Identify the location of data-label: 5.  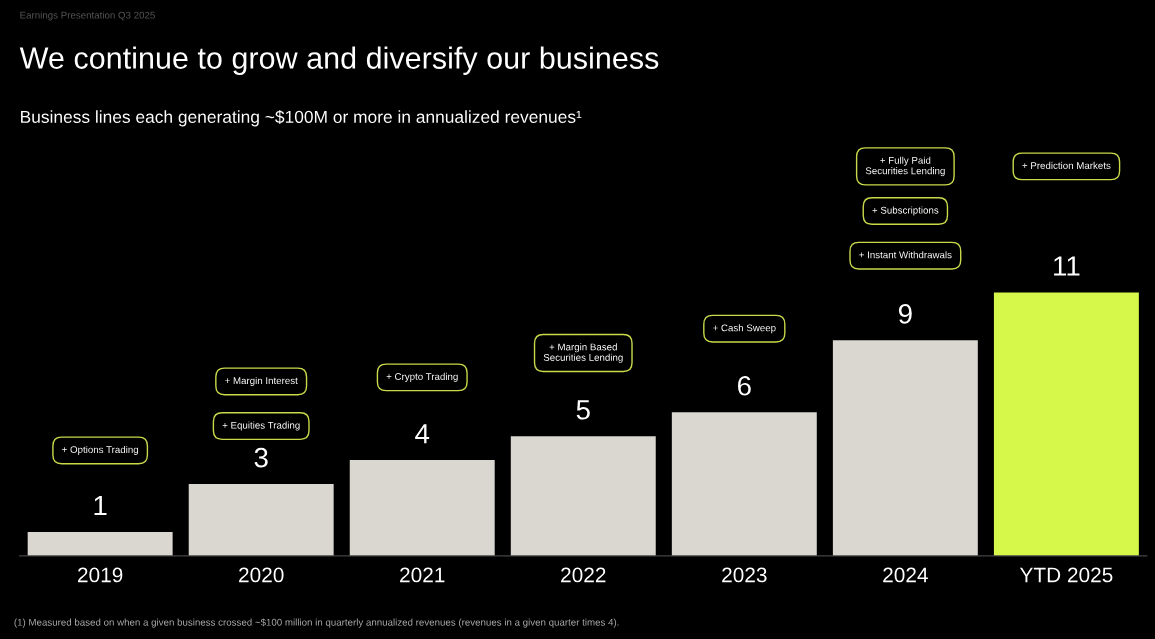
(583, 410).